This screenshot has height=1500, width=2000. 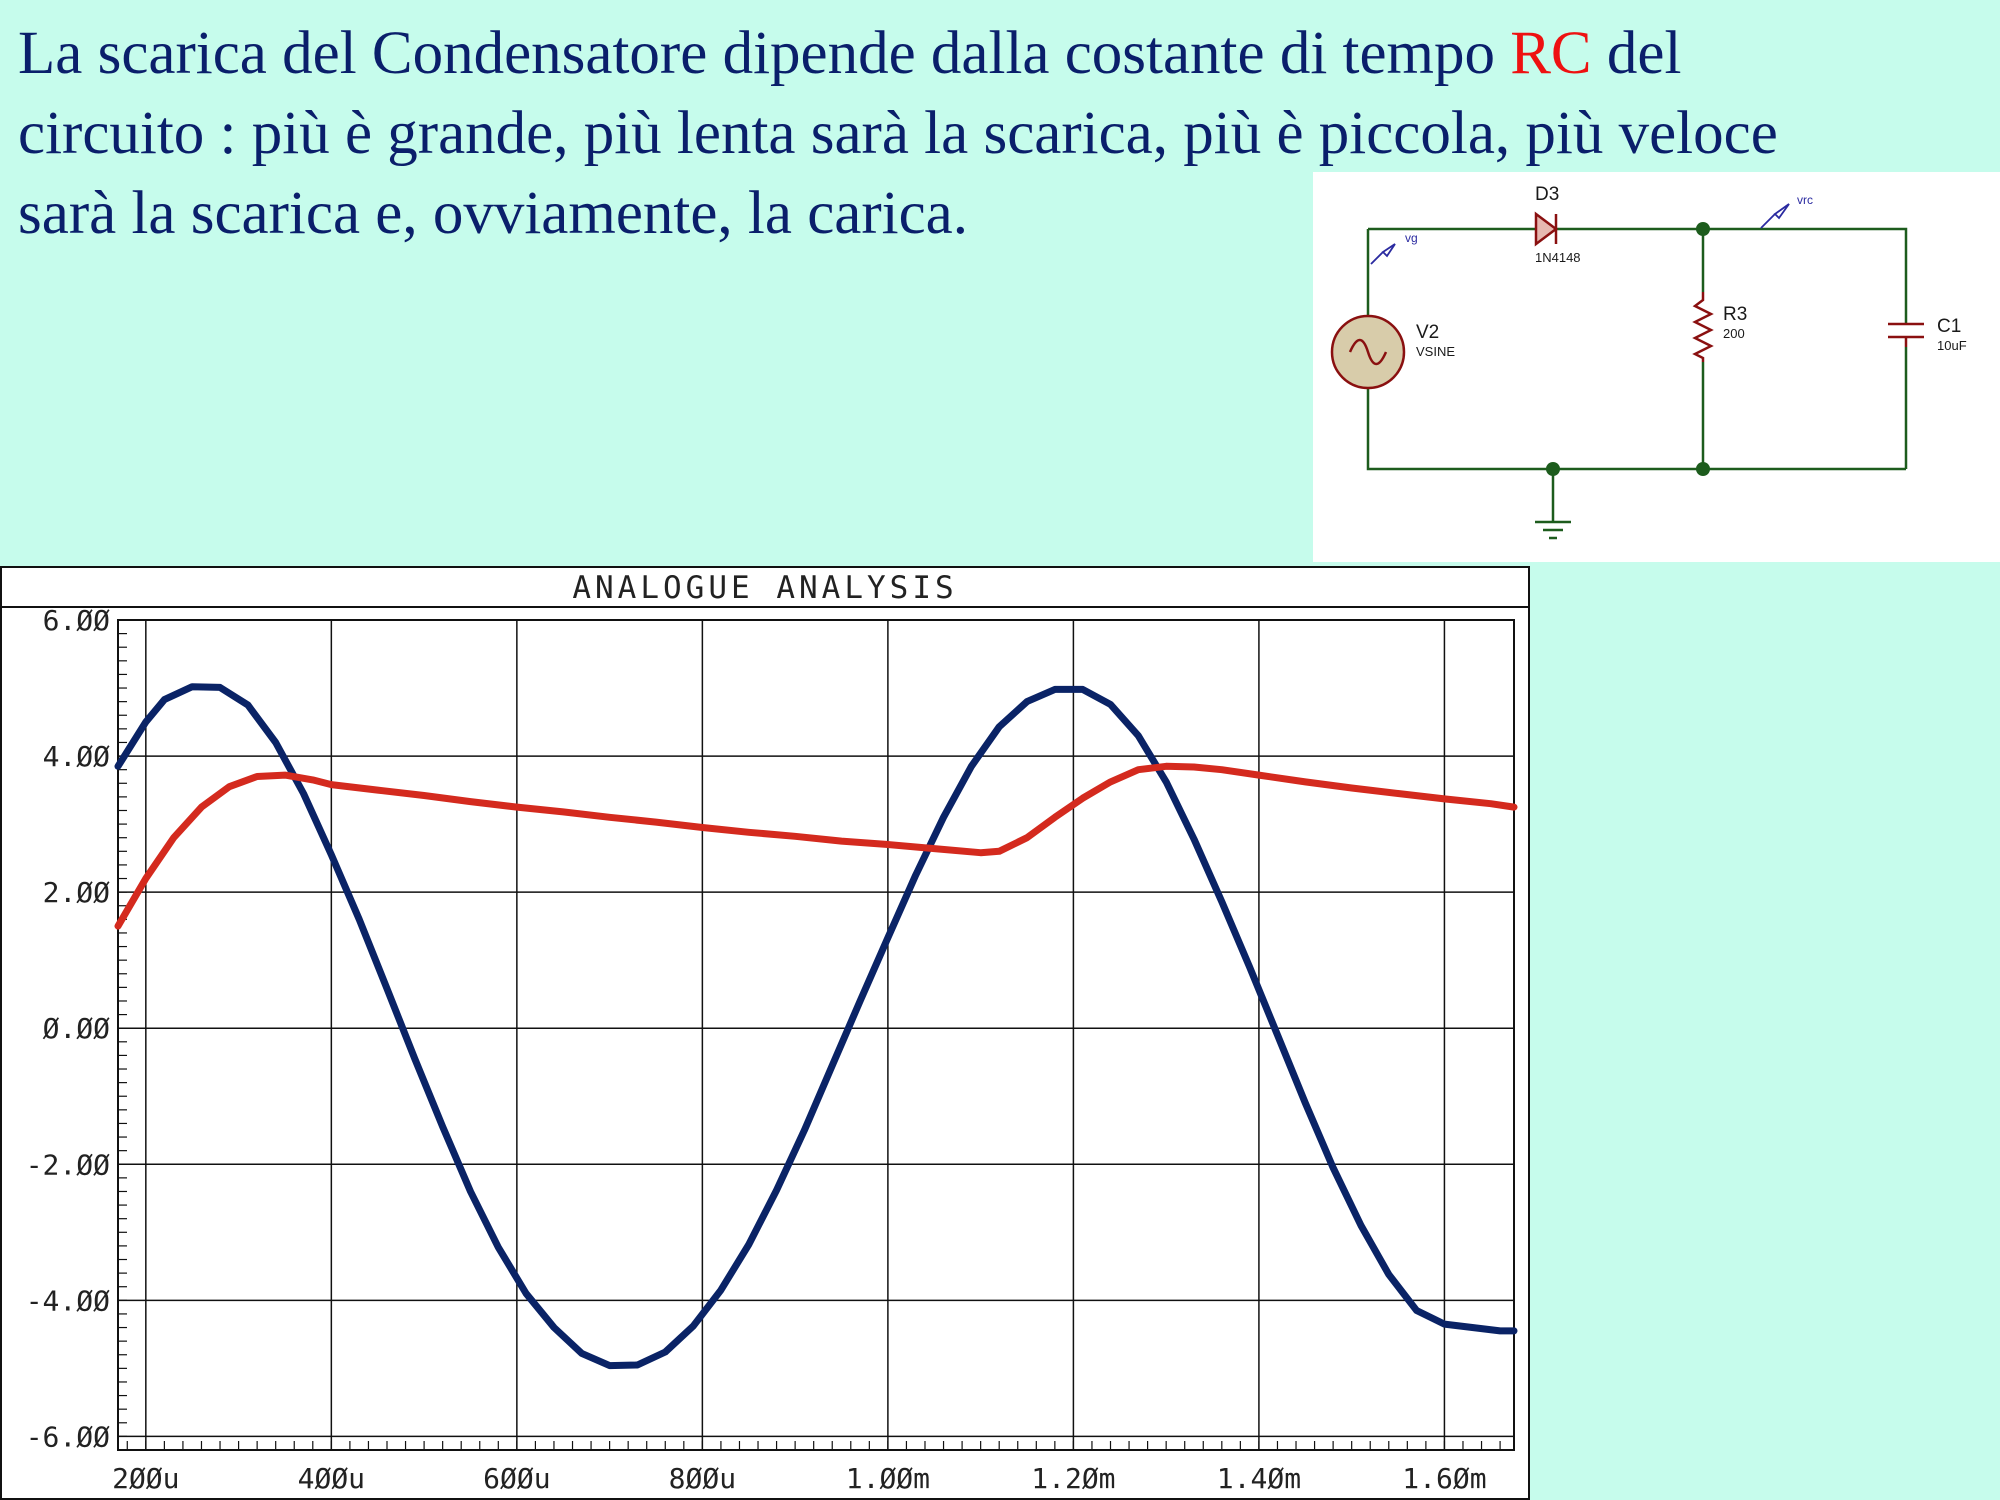 What do you see at coordinates (331, 1478) in the screenshot?
I see `x-tick-label: 4ØØu` at bounding box center [331, 1478].